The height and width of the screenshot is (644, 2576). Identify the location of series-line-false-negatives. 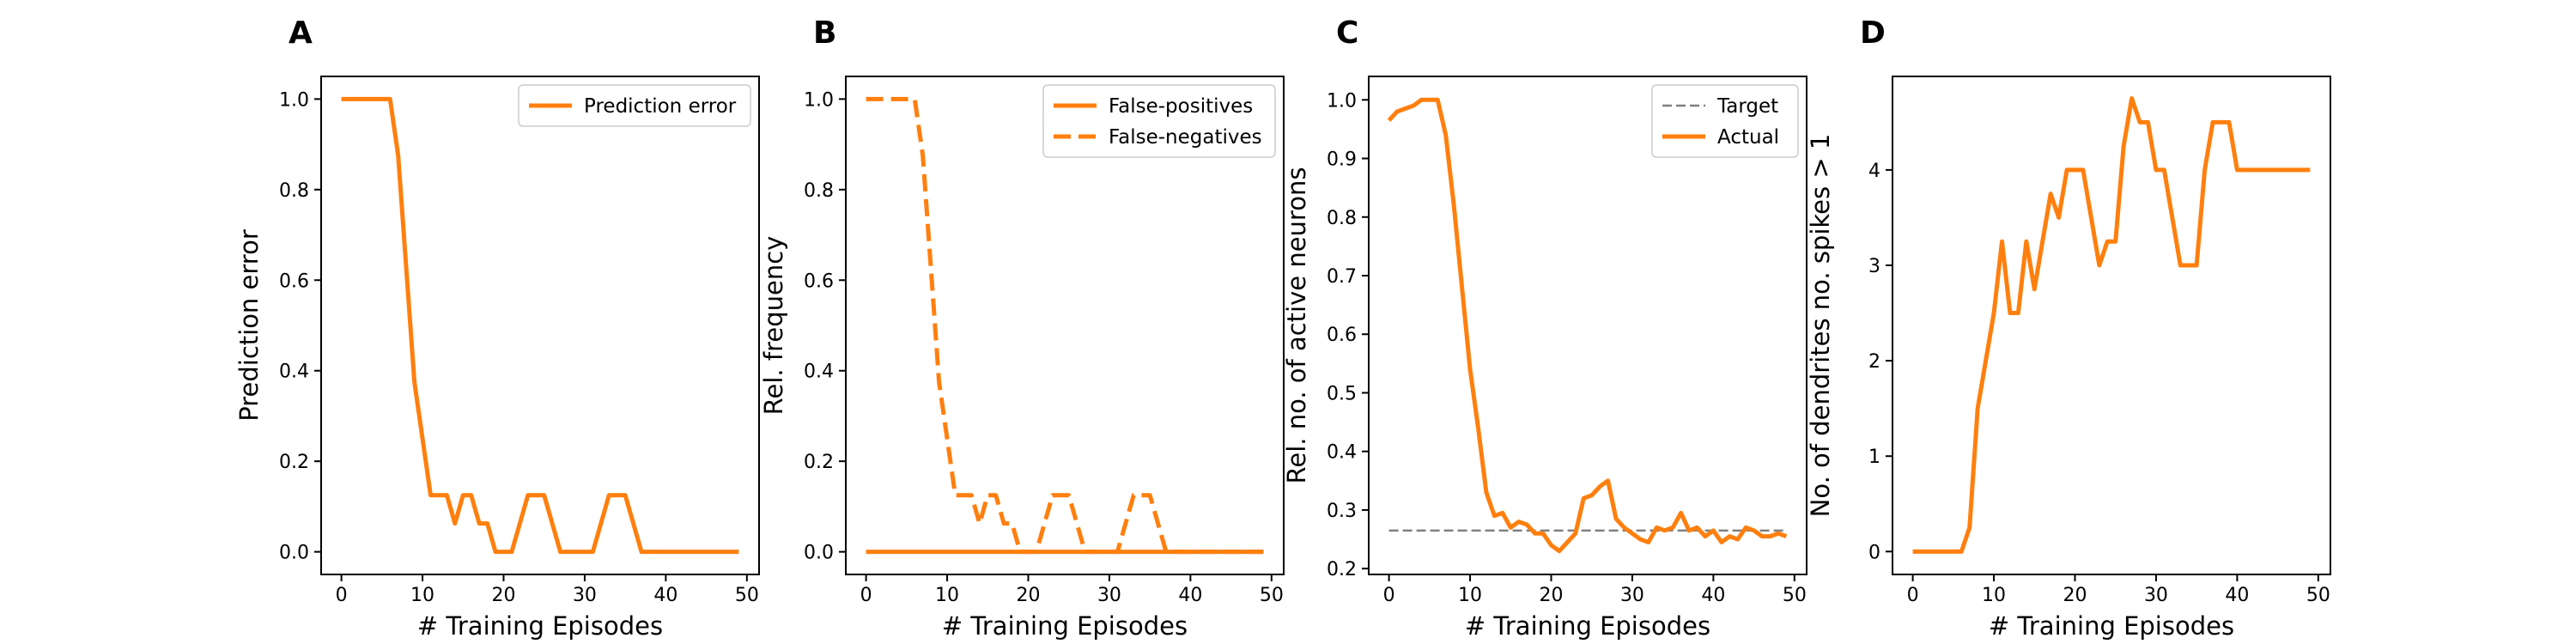
(1065, 325).